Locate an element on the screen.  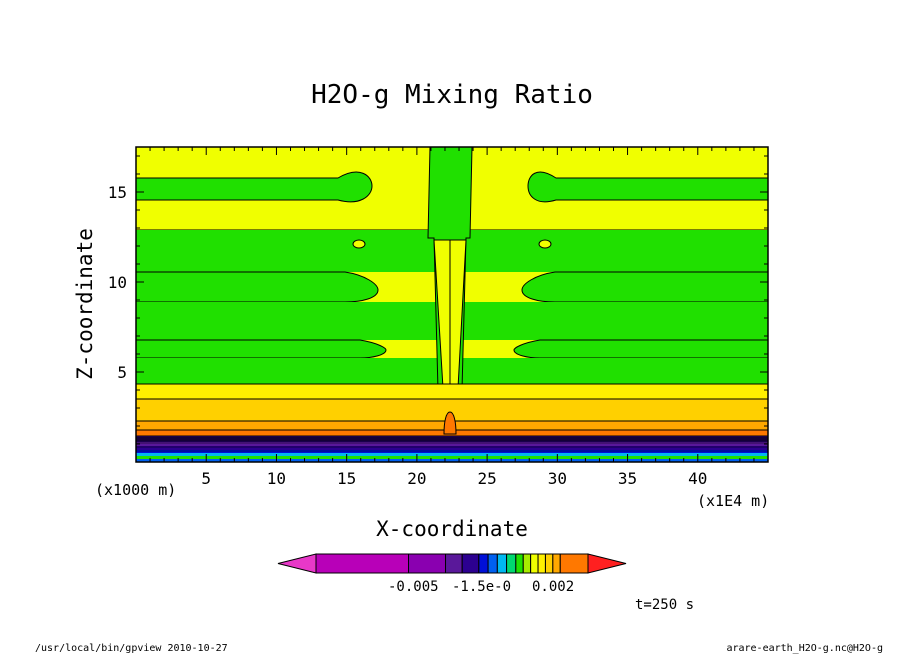
x-tick-label: 10 is located at coordinates (276, 478).